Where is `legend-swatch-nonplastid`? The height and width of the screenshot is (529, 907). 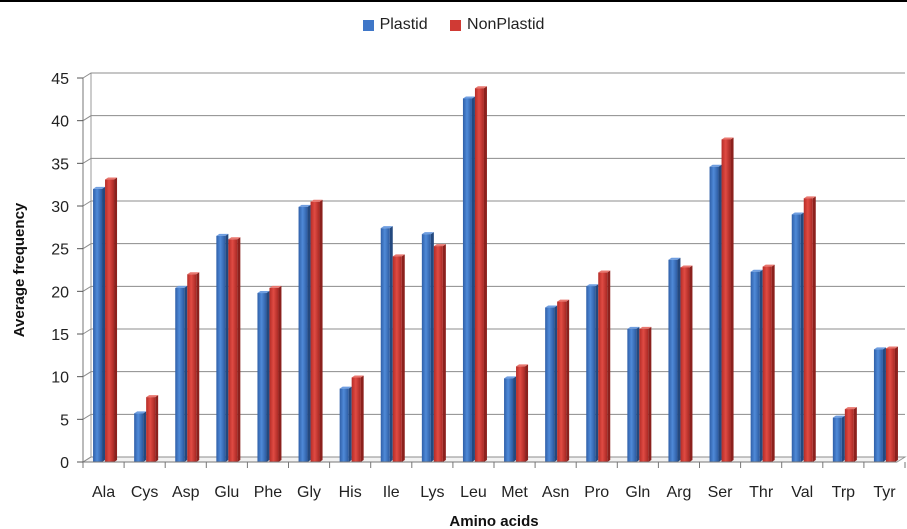
legend-swatch-nonplastid is located at coordinates (456, 25).